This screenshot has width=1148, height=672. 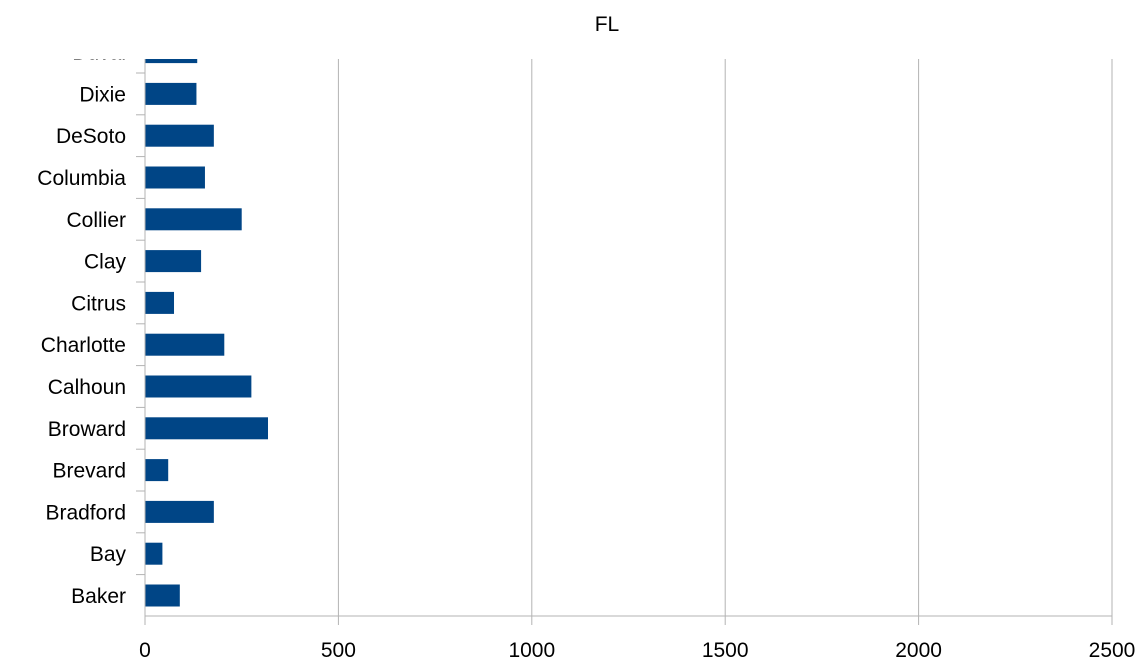 I want to click on category-label-charlotte: Charlotte, so click(x=83, y=345).